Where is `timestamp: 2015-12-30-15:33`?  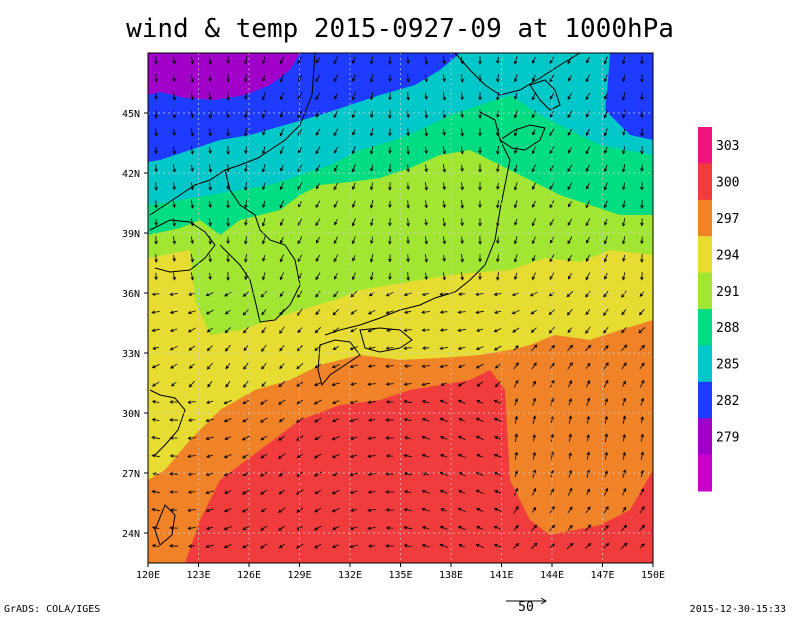
timestamp: 2015-12-30-15:33 is located at coordinates (737, 609).